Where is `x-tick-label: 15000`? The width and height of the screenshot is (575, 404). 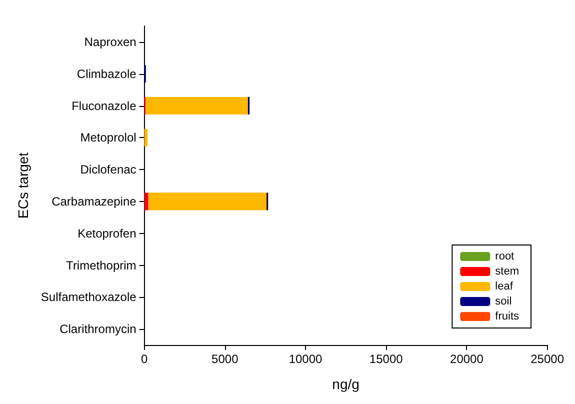 x-tick-label: 15000 is located at coordinates (386, 359).